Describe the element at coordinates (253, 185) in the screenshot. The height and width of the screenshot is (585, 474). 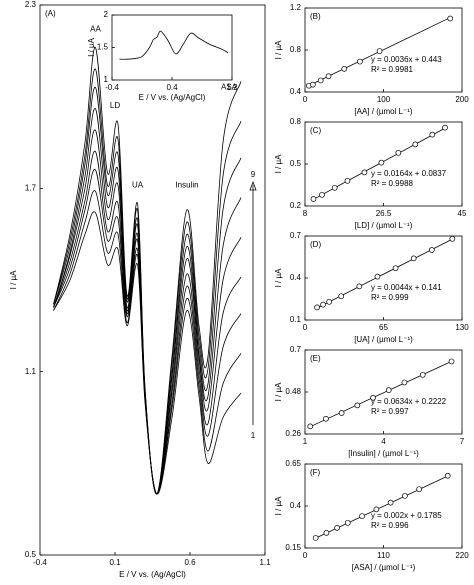
I see `arrow-head` at that location.